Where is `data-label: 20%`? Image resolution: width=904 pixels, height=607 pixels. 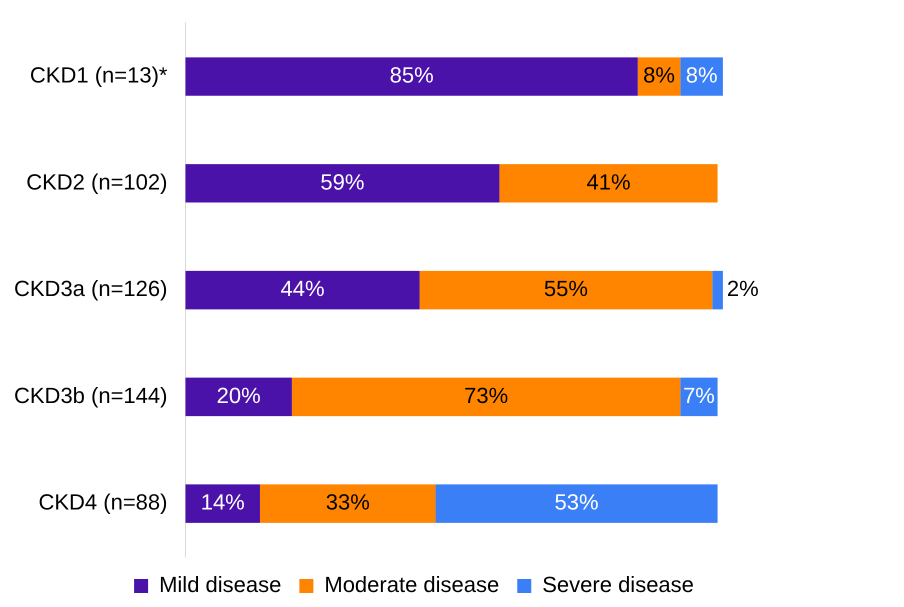
data-label: 20% is located at coordinates (238, 395).